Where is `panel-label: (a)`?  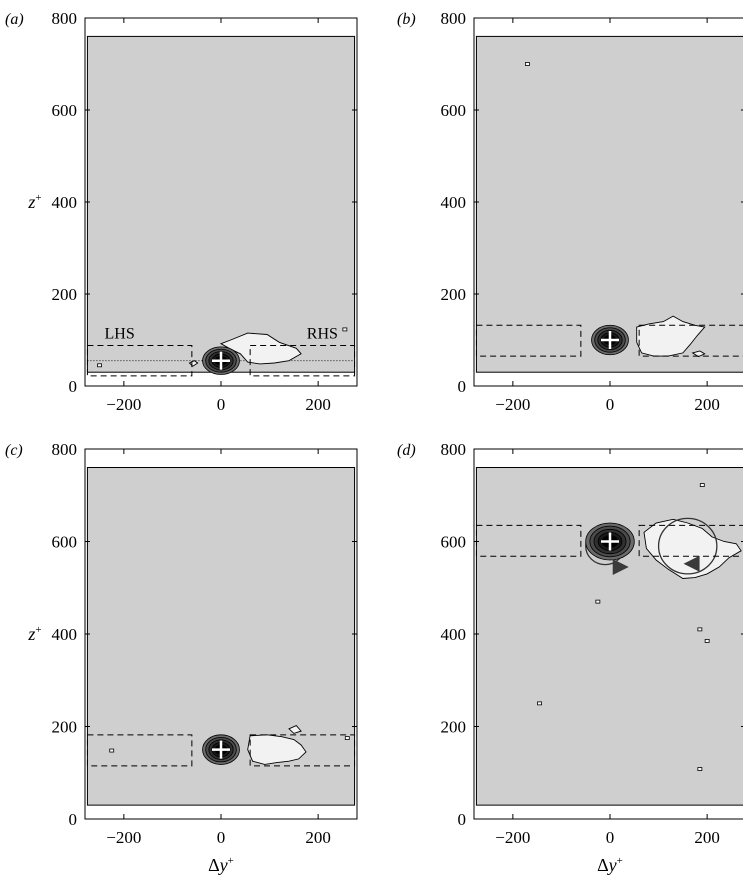
panel-label: (a) is located at coordinates (14, 19).